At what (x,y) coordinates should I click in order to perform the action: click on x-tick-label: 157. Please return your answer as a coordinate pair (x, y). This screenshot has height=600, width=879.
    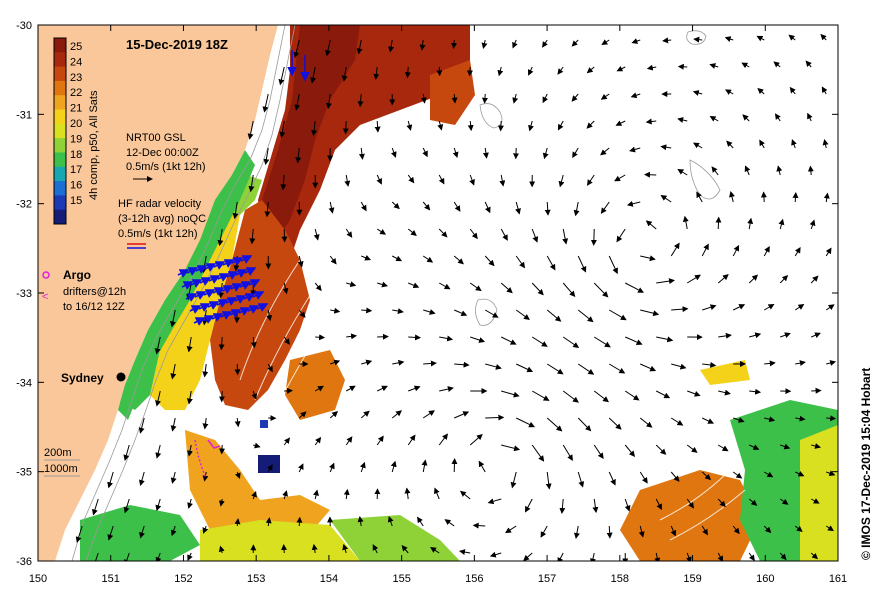
    Looking at the image, I should click on (547, 579).